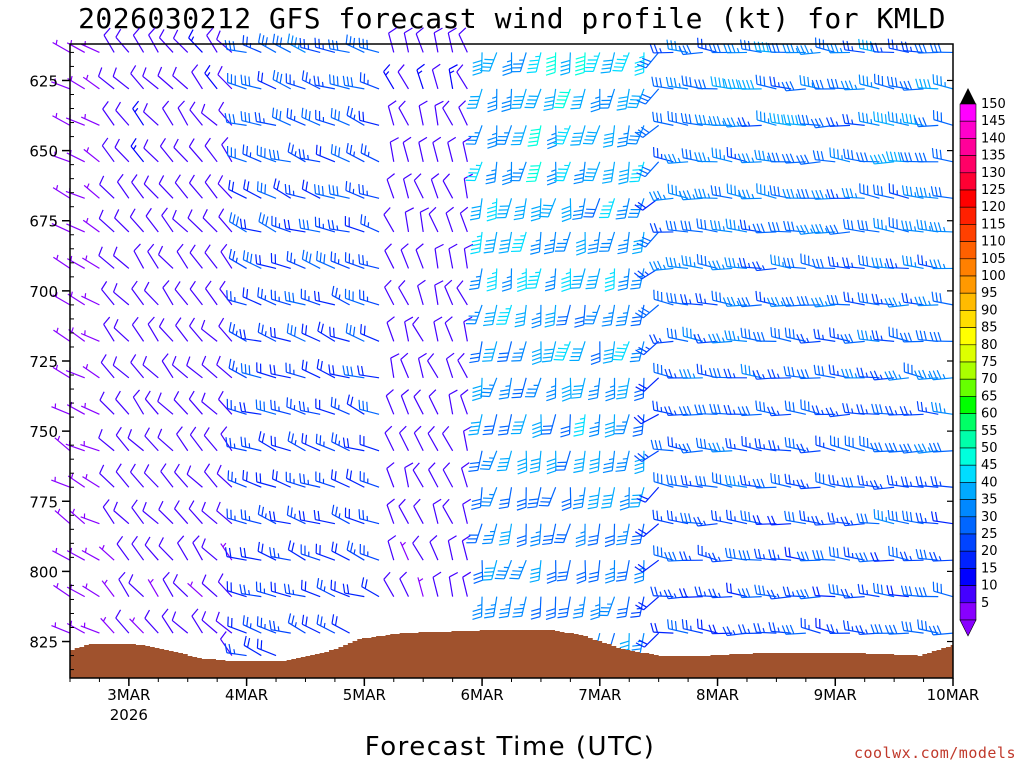  I want to click on colorbar-swatch, so click(968, 542).